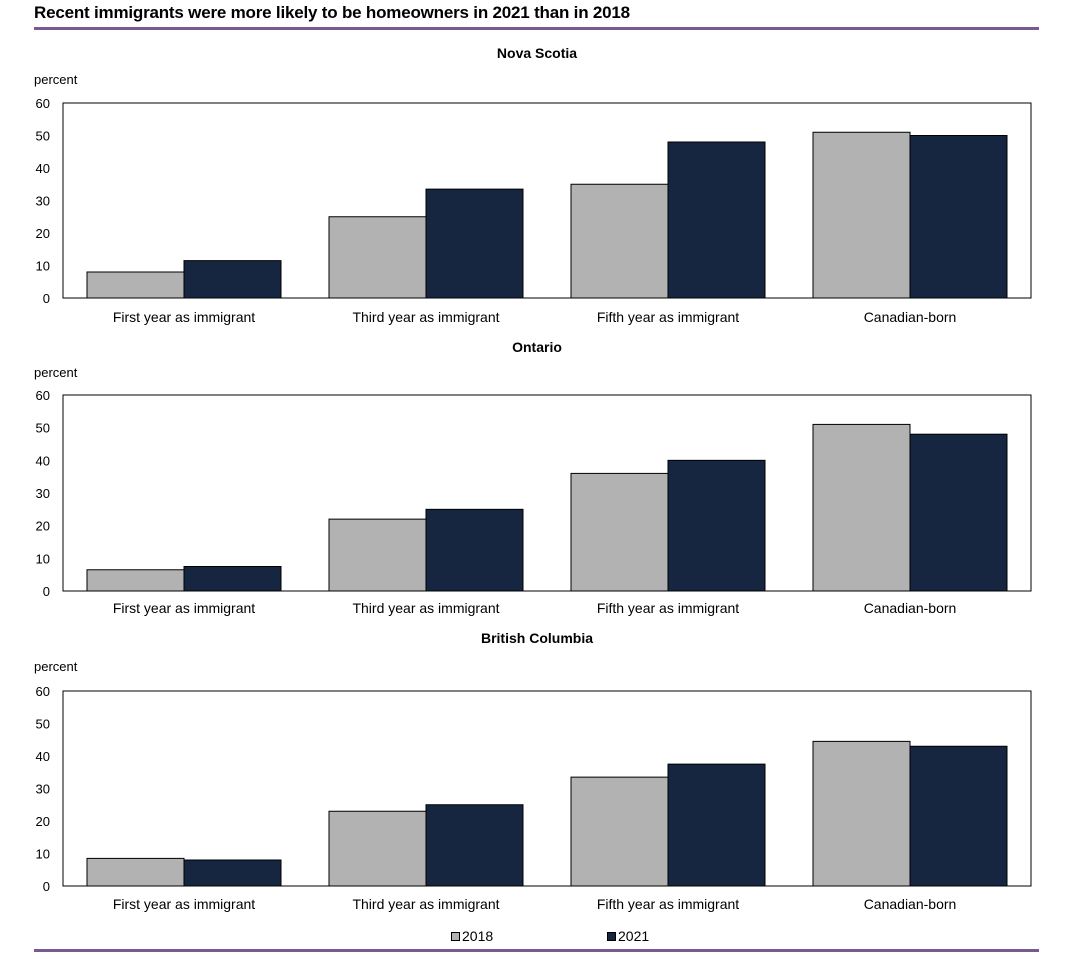 The image size is (1080, 959). I want to click on bottom-divider, so click(536, 950).